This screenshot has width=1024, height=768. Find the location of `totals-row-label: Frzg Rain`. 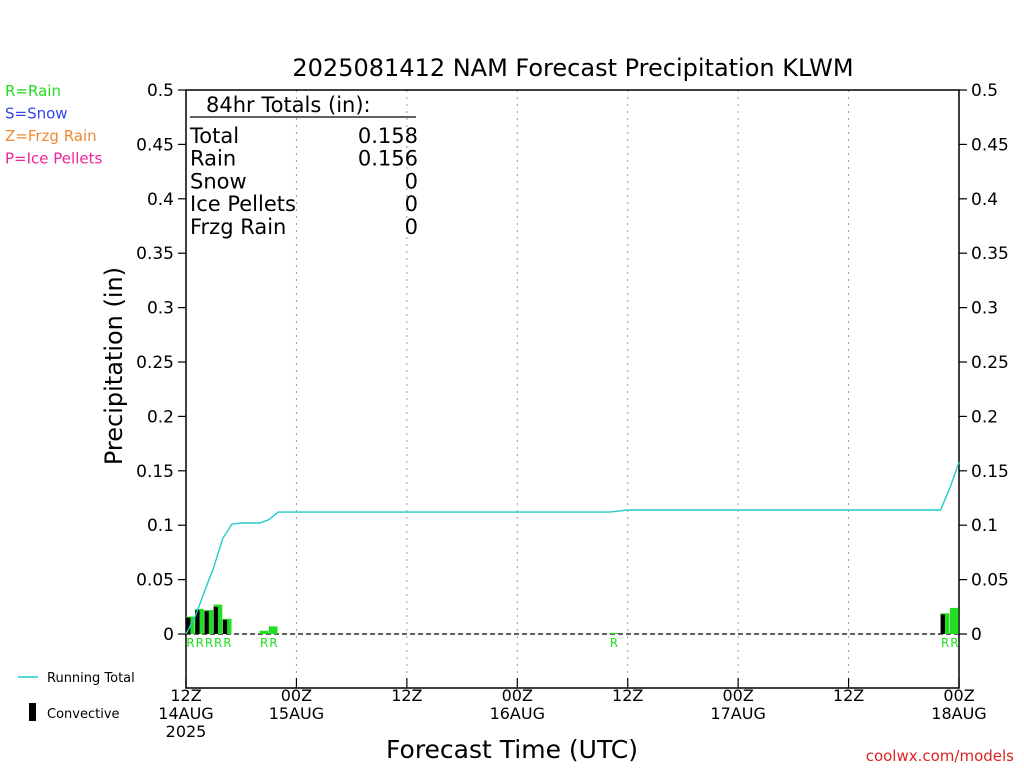

totals-row-label: Frzg Rain is located at coordinates (238, 227).